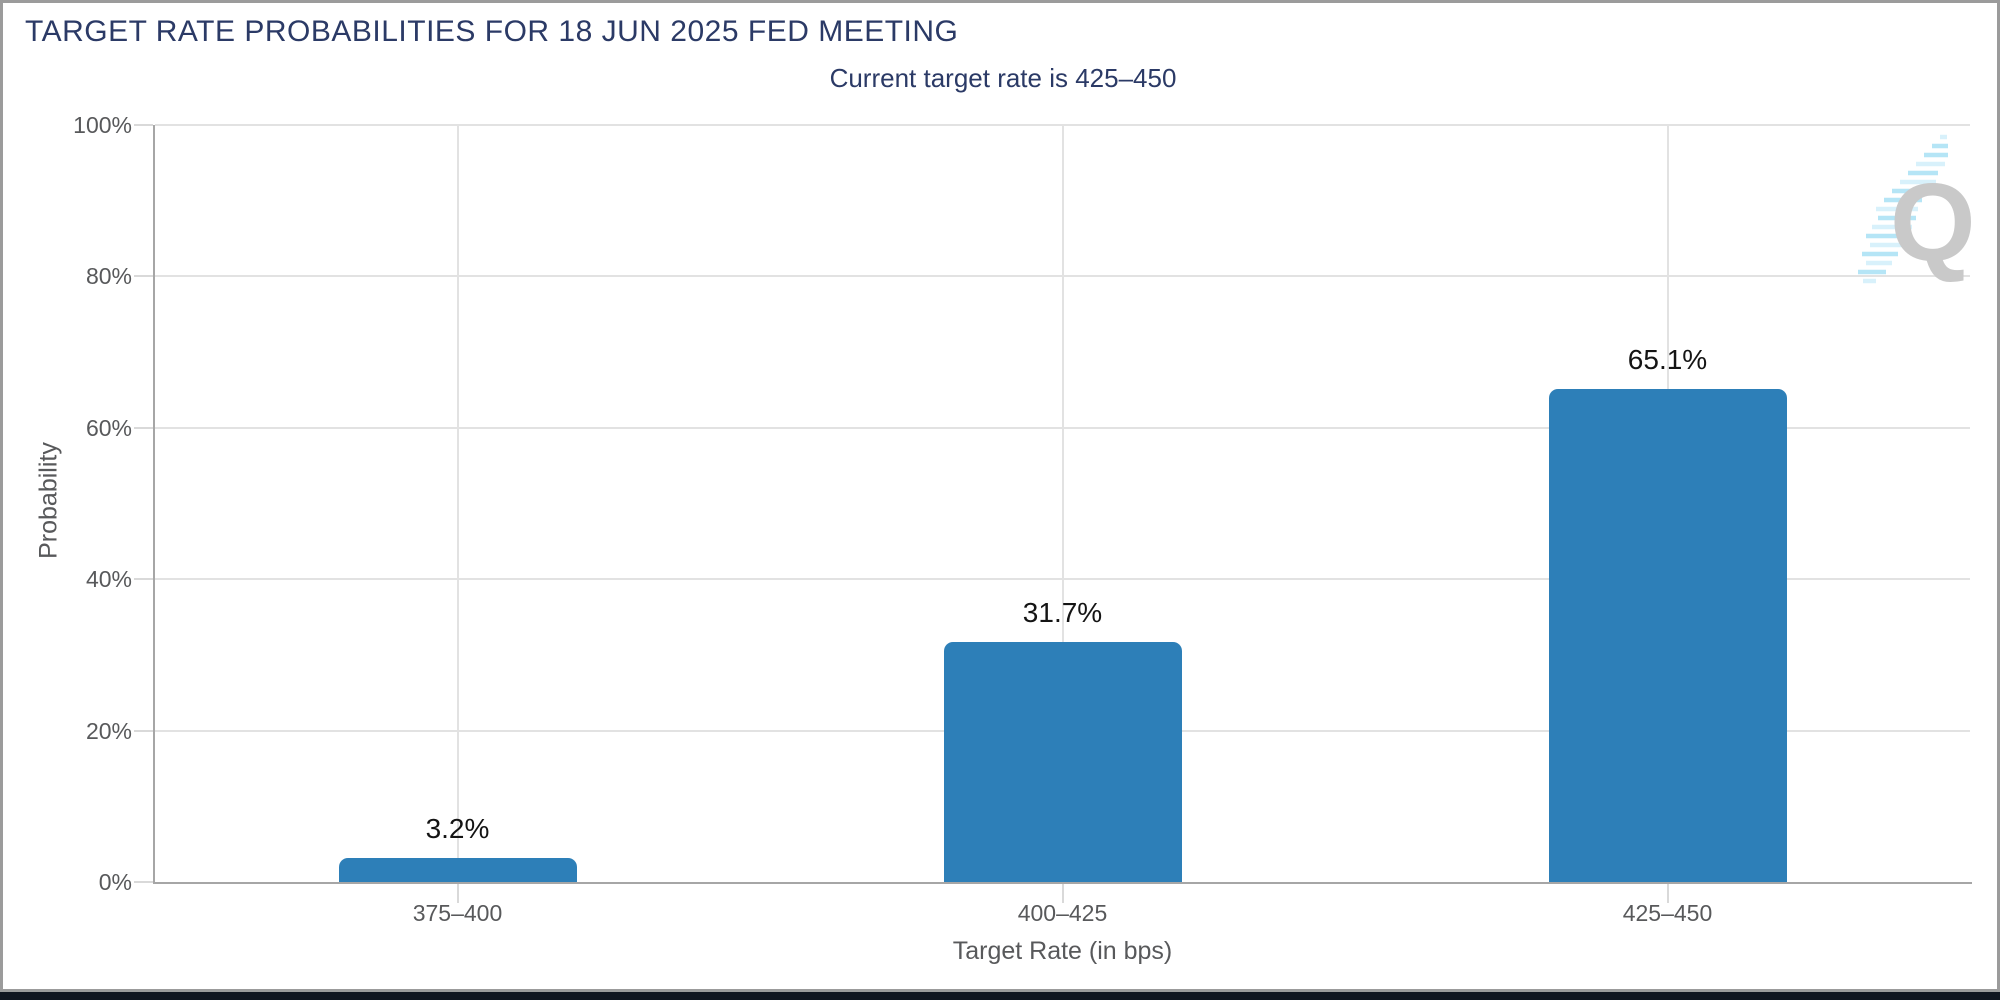 The height and width of the screenshot is (1000, 2000). Describe the element at coordinates (154, 504) in the screenshot. I see `y-axis-line` at that location.